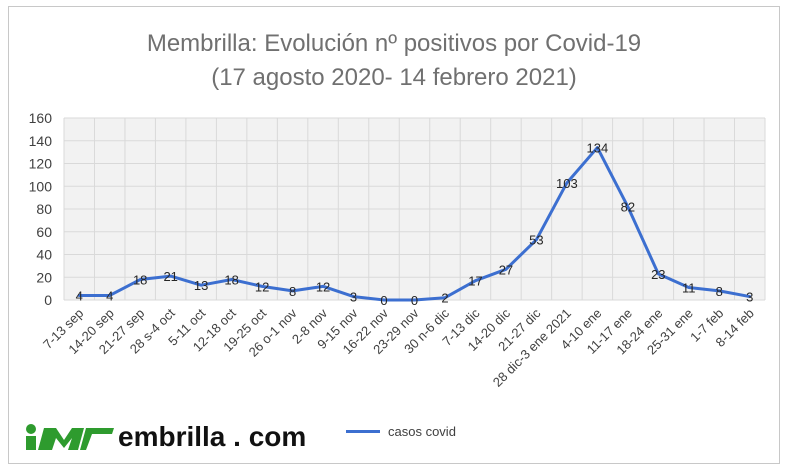 This screenshot has width=800, height=472. I want to click on data-label: 13, so click(201, 285).